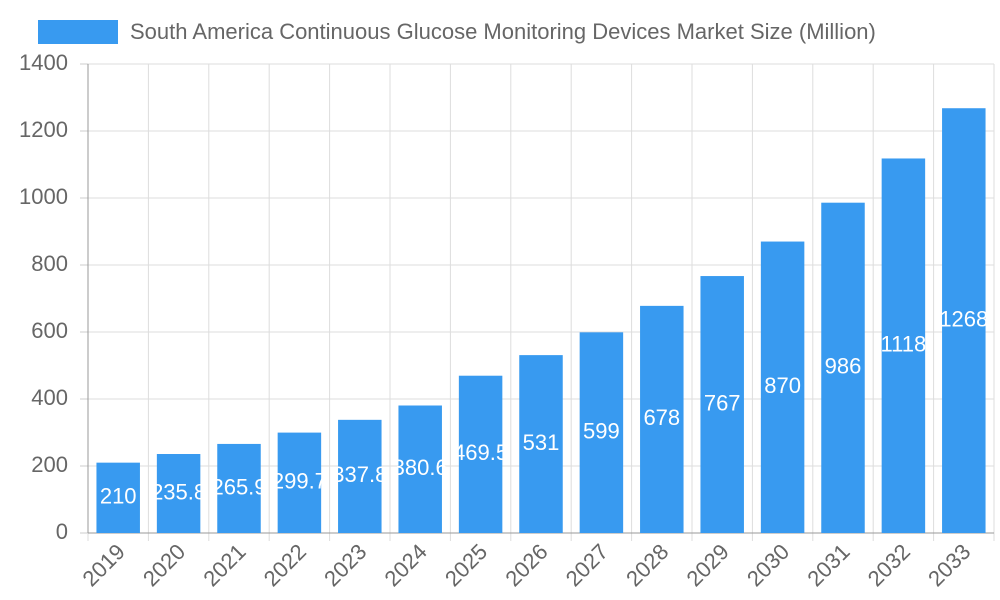  I want to click on x-tick-label: 2024, so click(406, 565).